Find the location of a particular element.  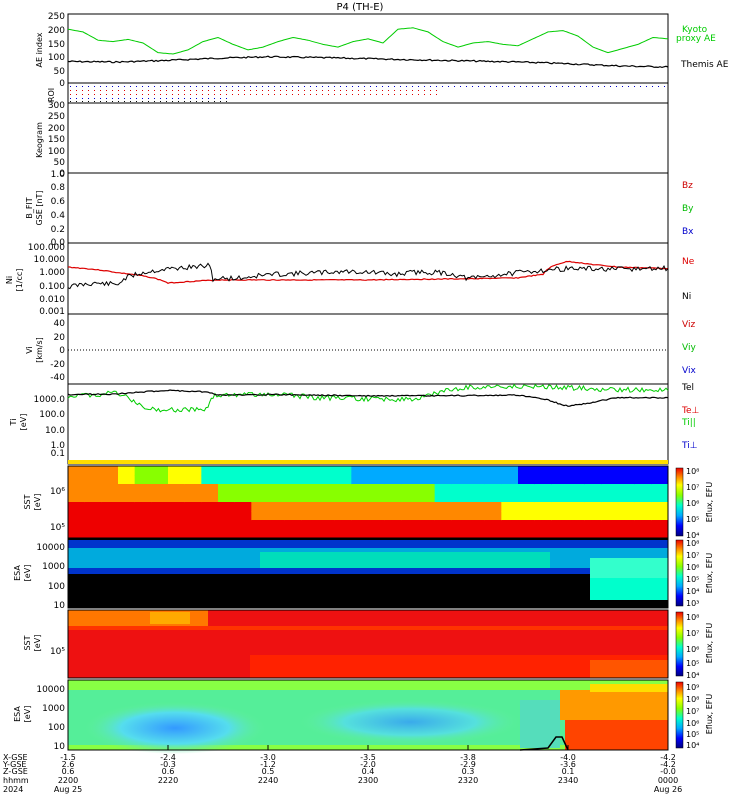

temperature-unit: [eV] is located at coordinates (23, 422).